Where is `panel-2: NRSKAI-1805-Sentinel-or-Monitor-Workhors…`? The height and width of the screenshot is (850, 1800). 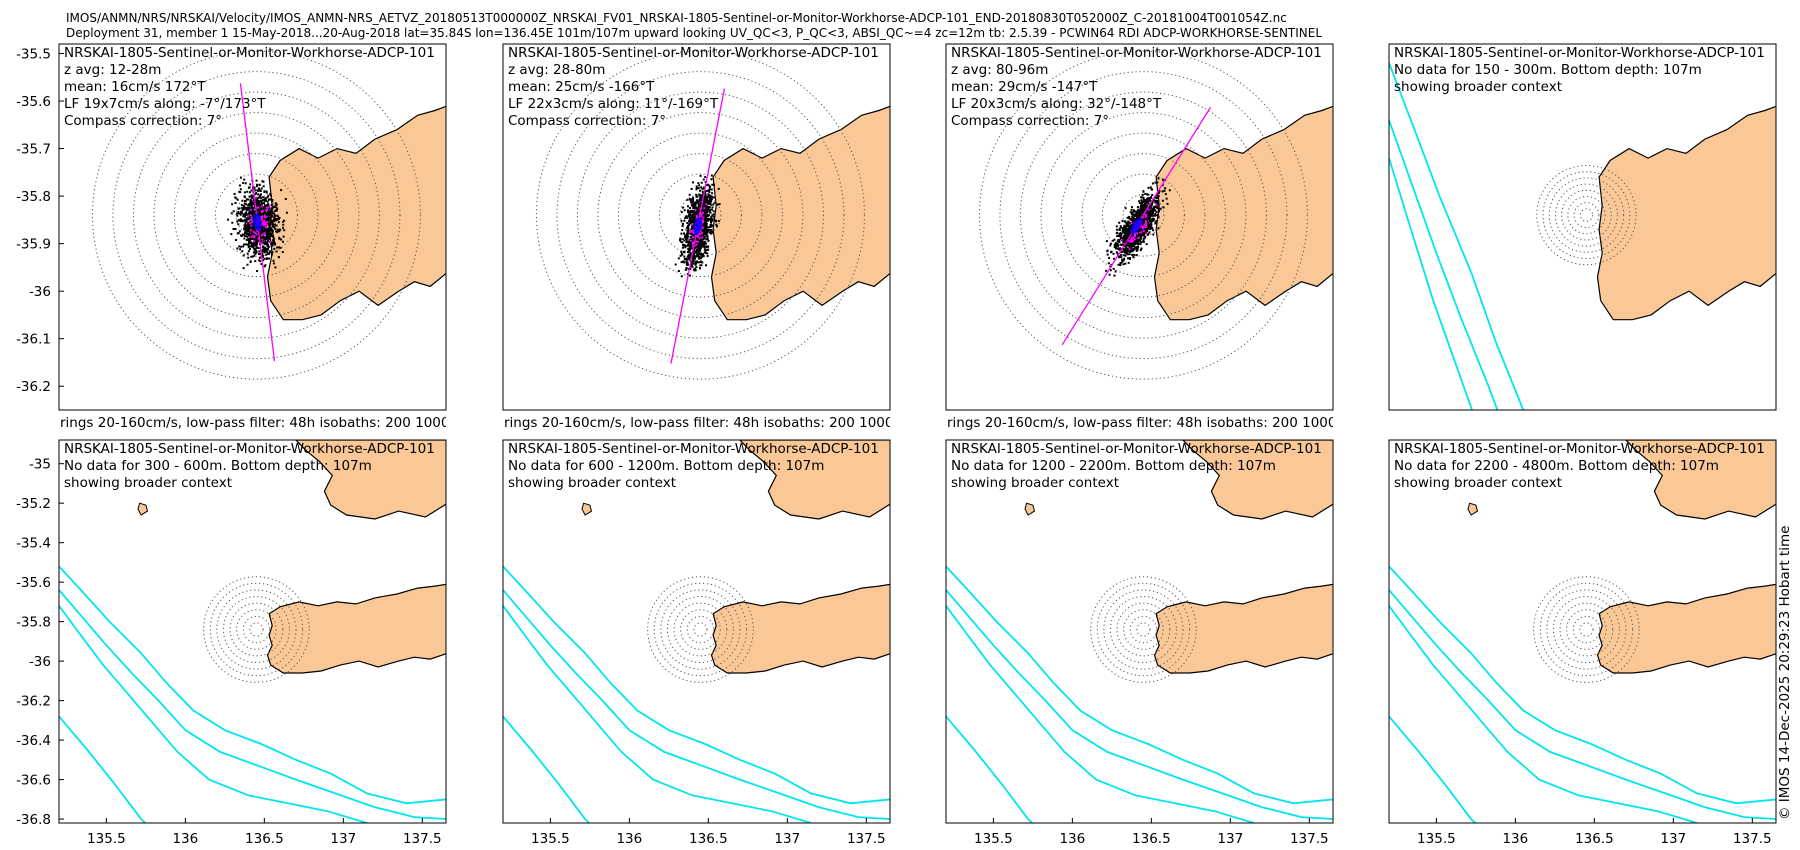
panel-2: NRSKAI-1805-Sentinel-or-Monitor-Workhors… is located at coordinates (696, 237).